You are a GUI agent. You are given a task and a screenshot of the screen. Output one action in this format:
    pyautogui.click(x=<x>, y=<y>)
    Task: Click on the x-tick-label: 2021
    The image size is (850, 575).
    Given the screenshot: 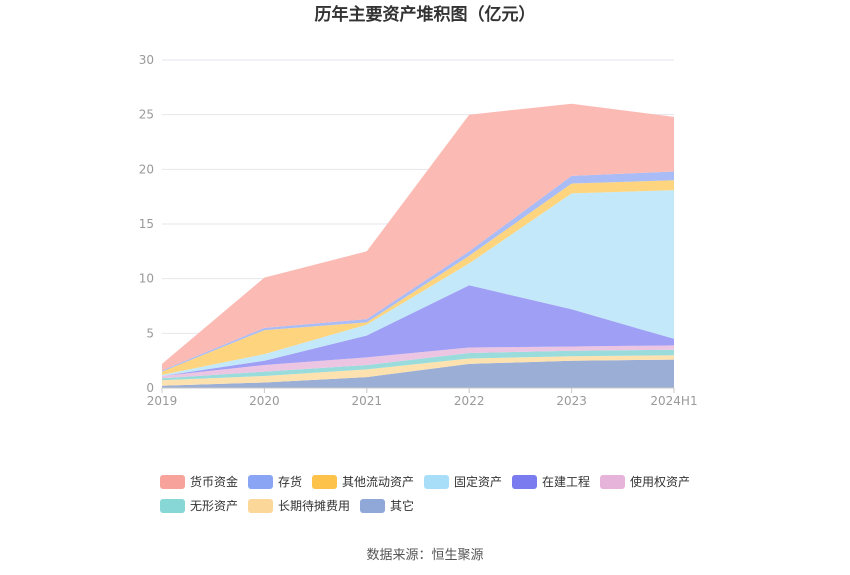 What is the action you would take?
    pyautogui.click(x=367, y=401)
    